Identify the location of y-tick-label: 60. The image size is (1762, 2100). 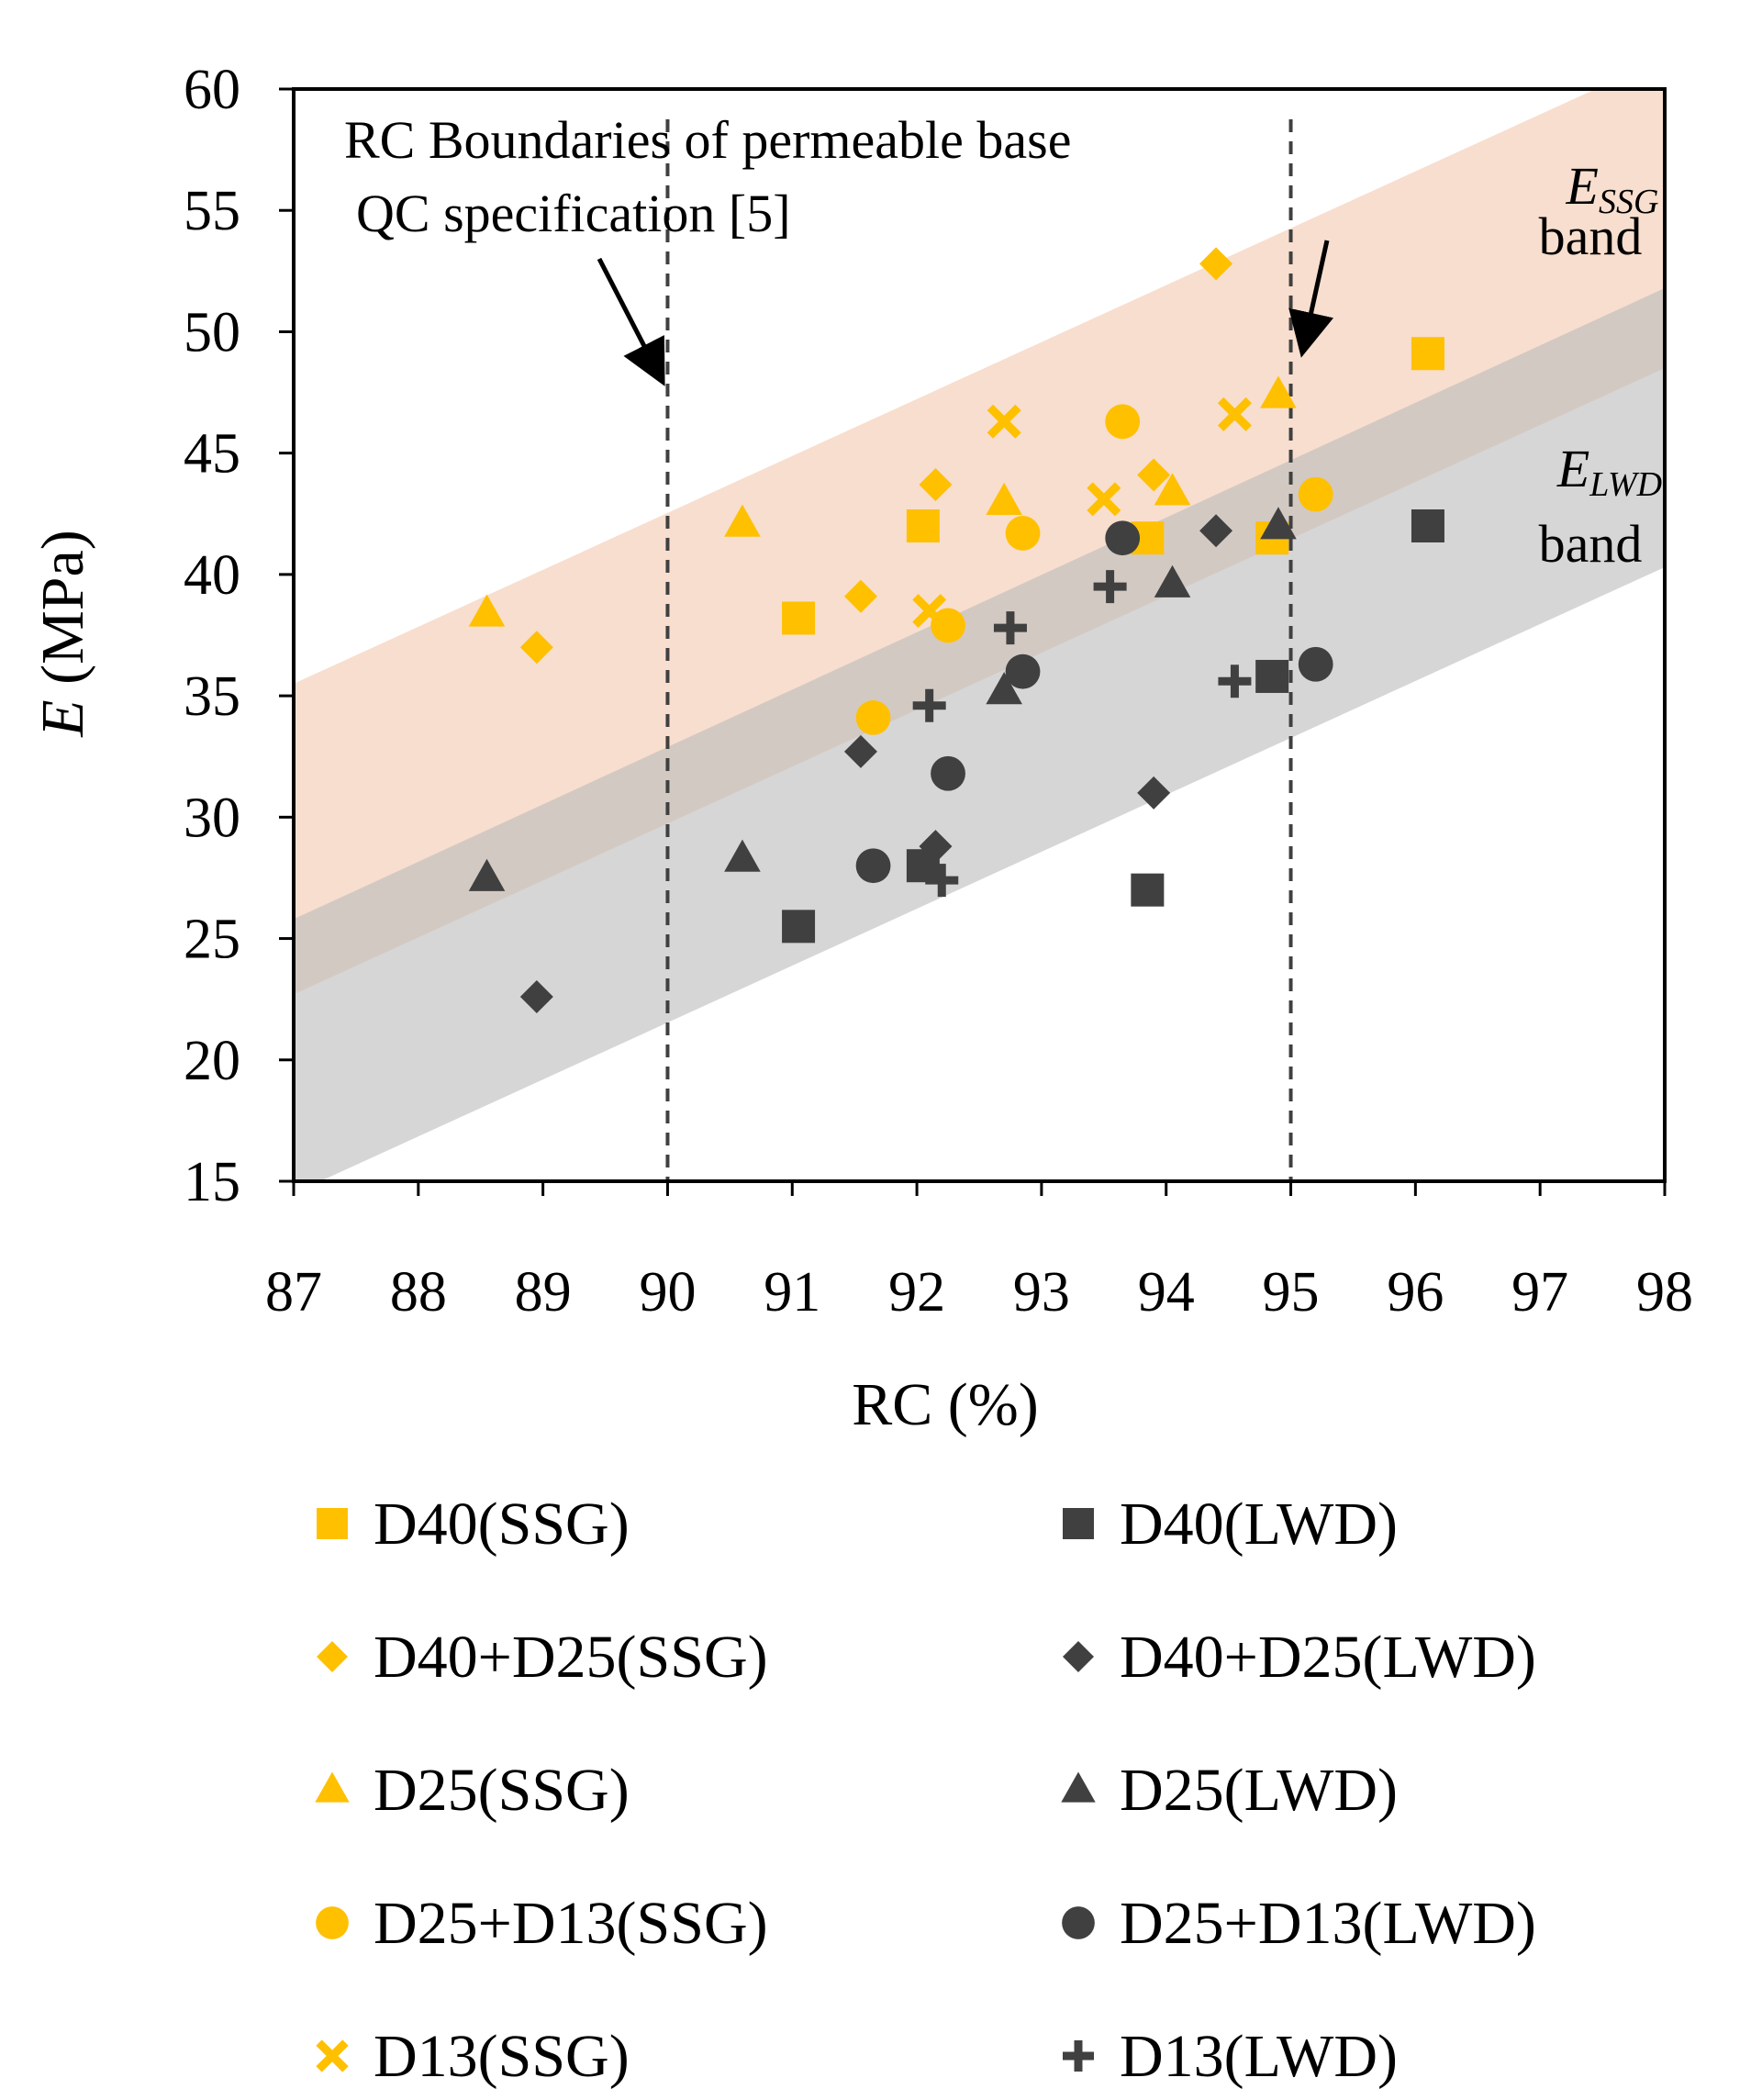
(212, 90).